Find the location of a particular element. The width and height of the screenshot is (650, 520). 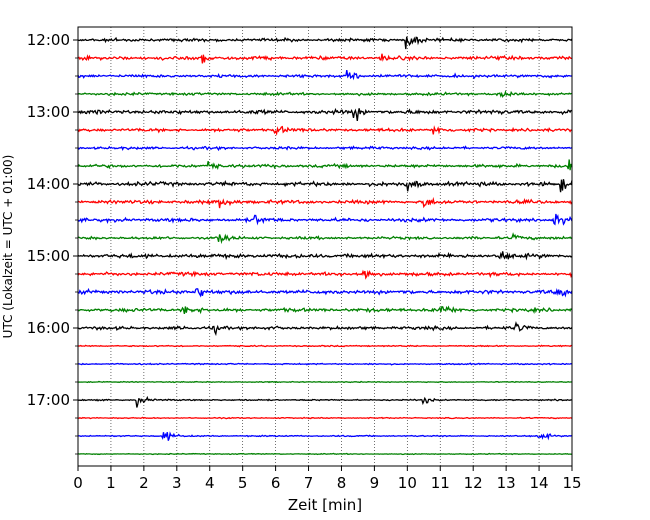

x-tick-label: 8 is located at coordinates (342, 483).